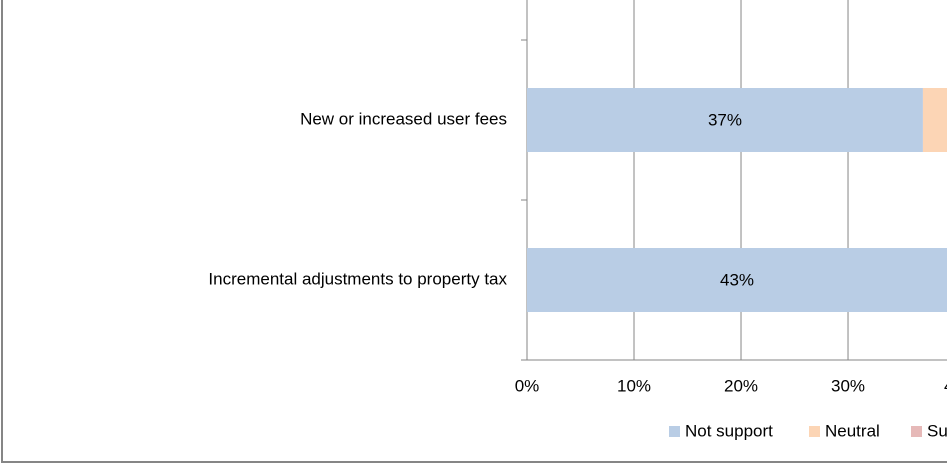  Describe the element at coordinates (741, 385) in the screenshot. I see `x-tick-label: 20%` at that location.